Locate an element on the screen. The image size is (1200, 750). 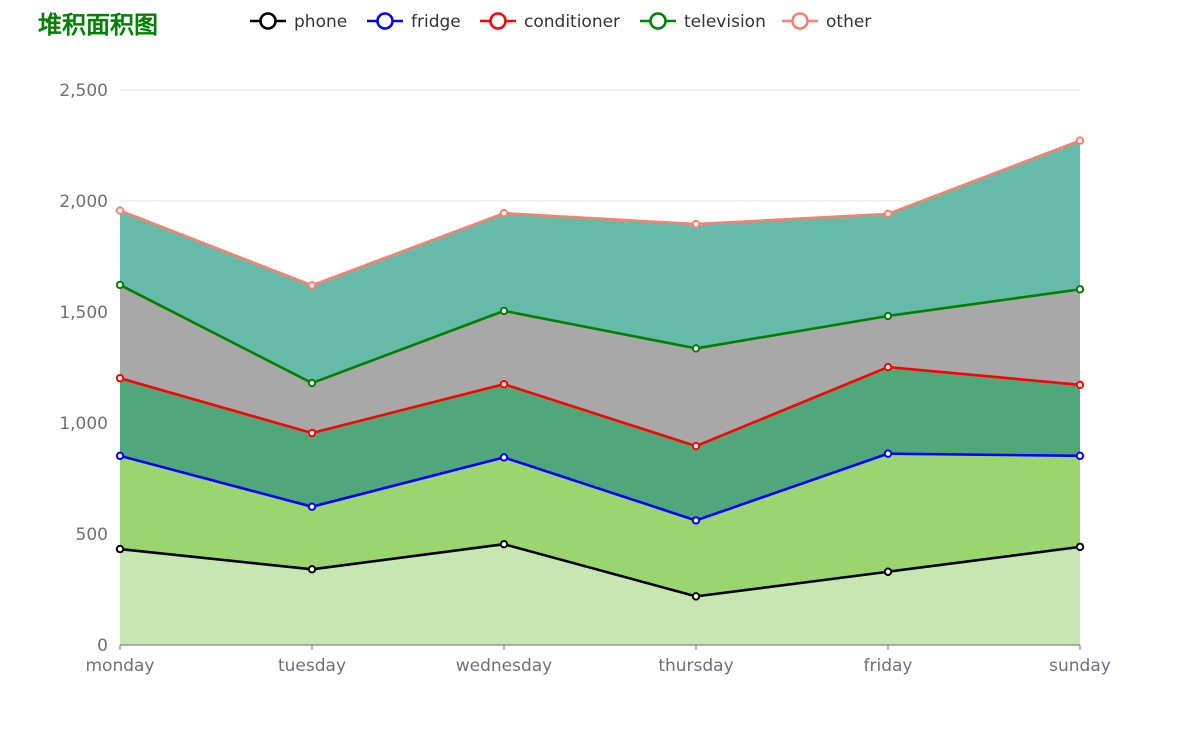
y-tick-label: 1,500 is located at coordinates (83, 313).